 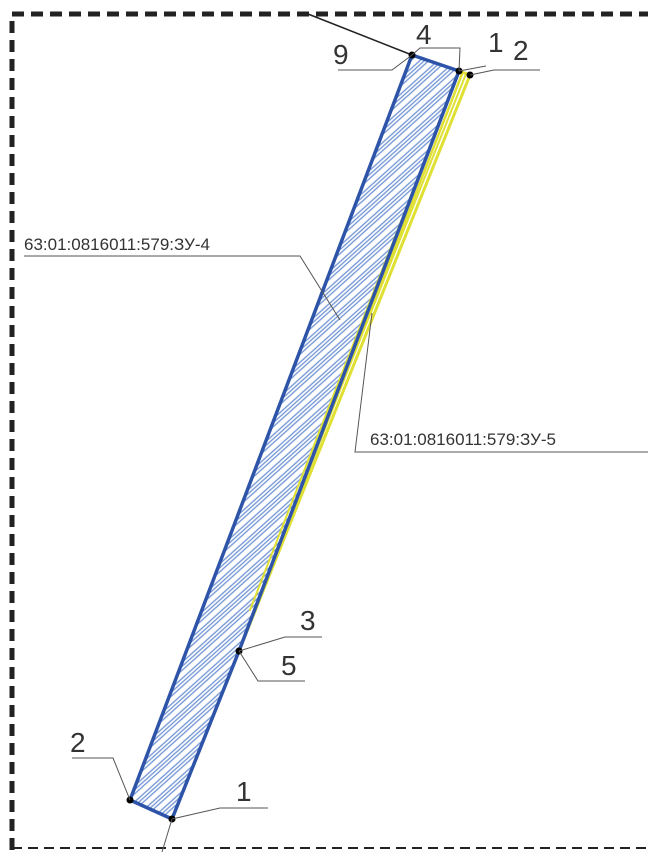 I want to click on label-point-2-top: 2, so click(x=521, y=50).